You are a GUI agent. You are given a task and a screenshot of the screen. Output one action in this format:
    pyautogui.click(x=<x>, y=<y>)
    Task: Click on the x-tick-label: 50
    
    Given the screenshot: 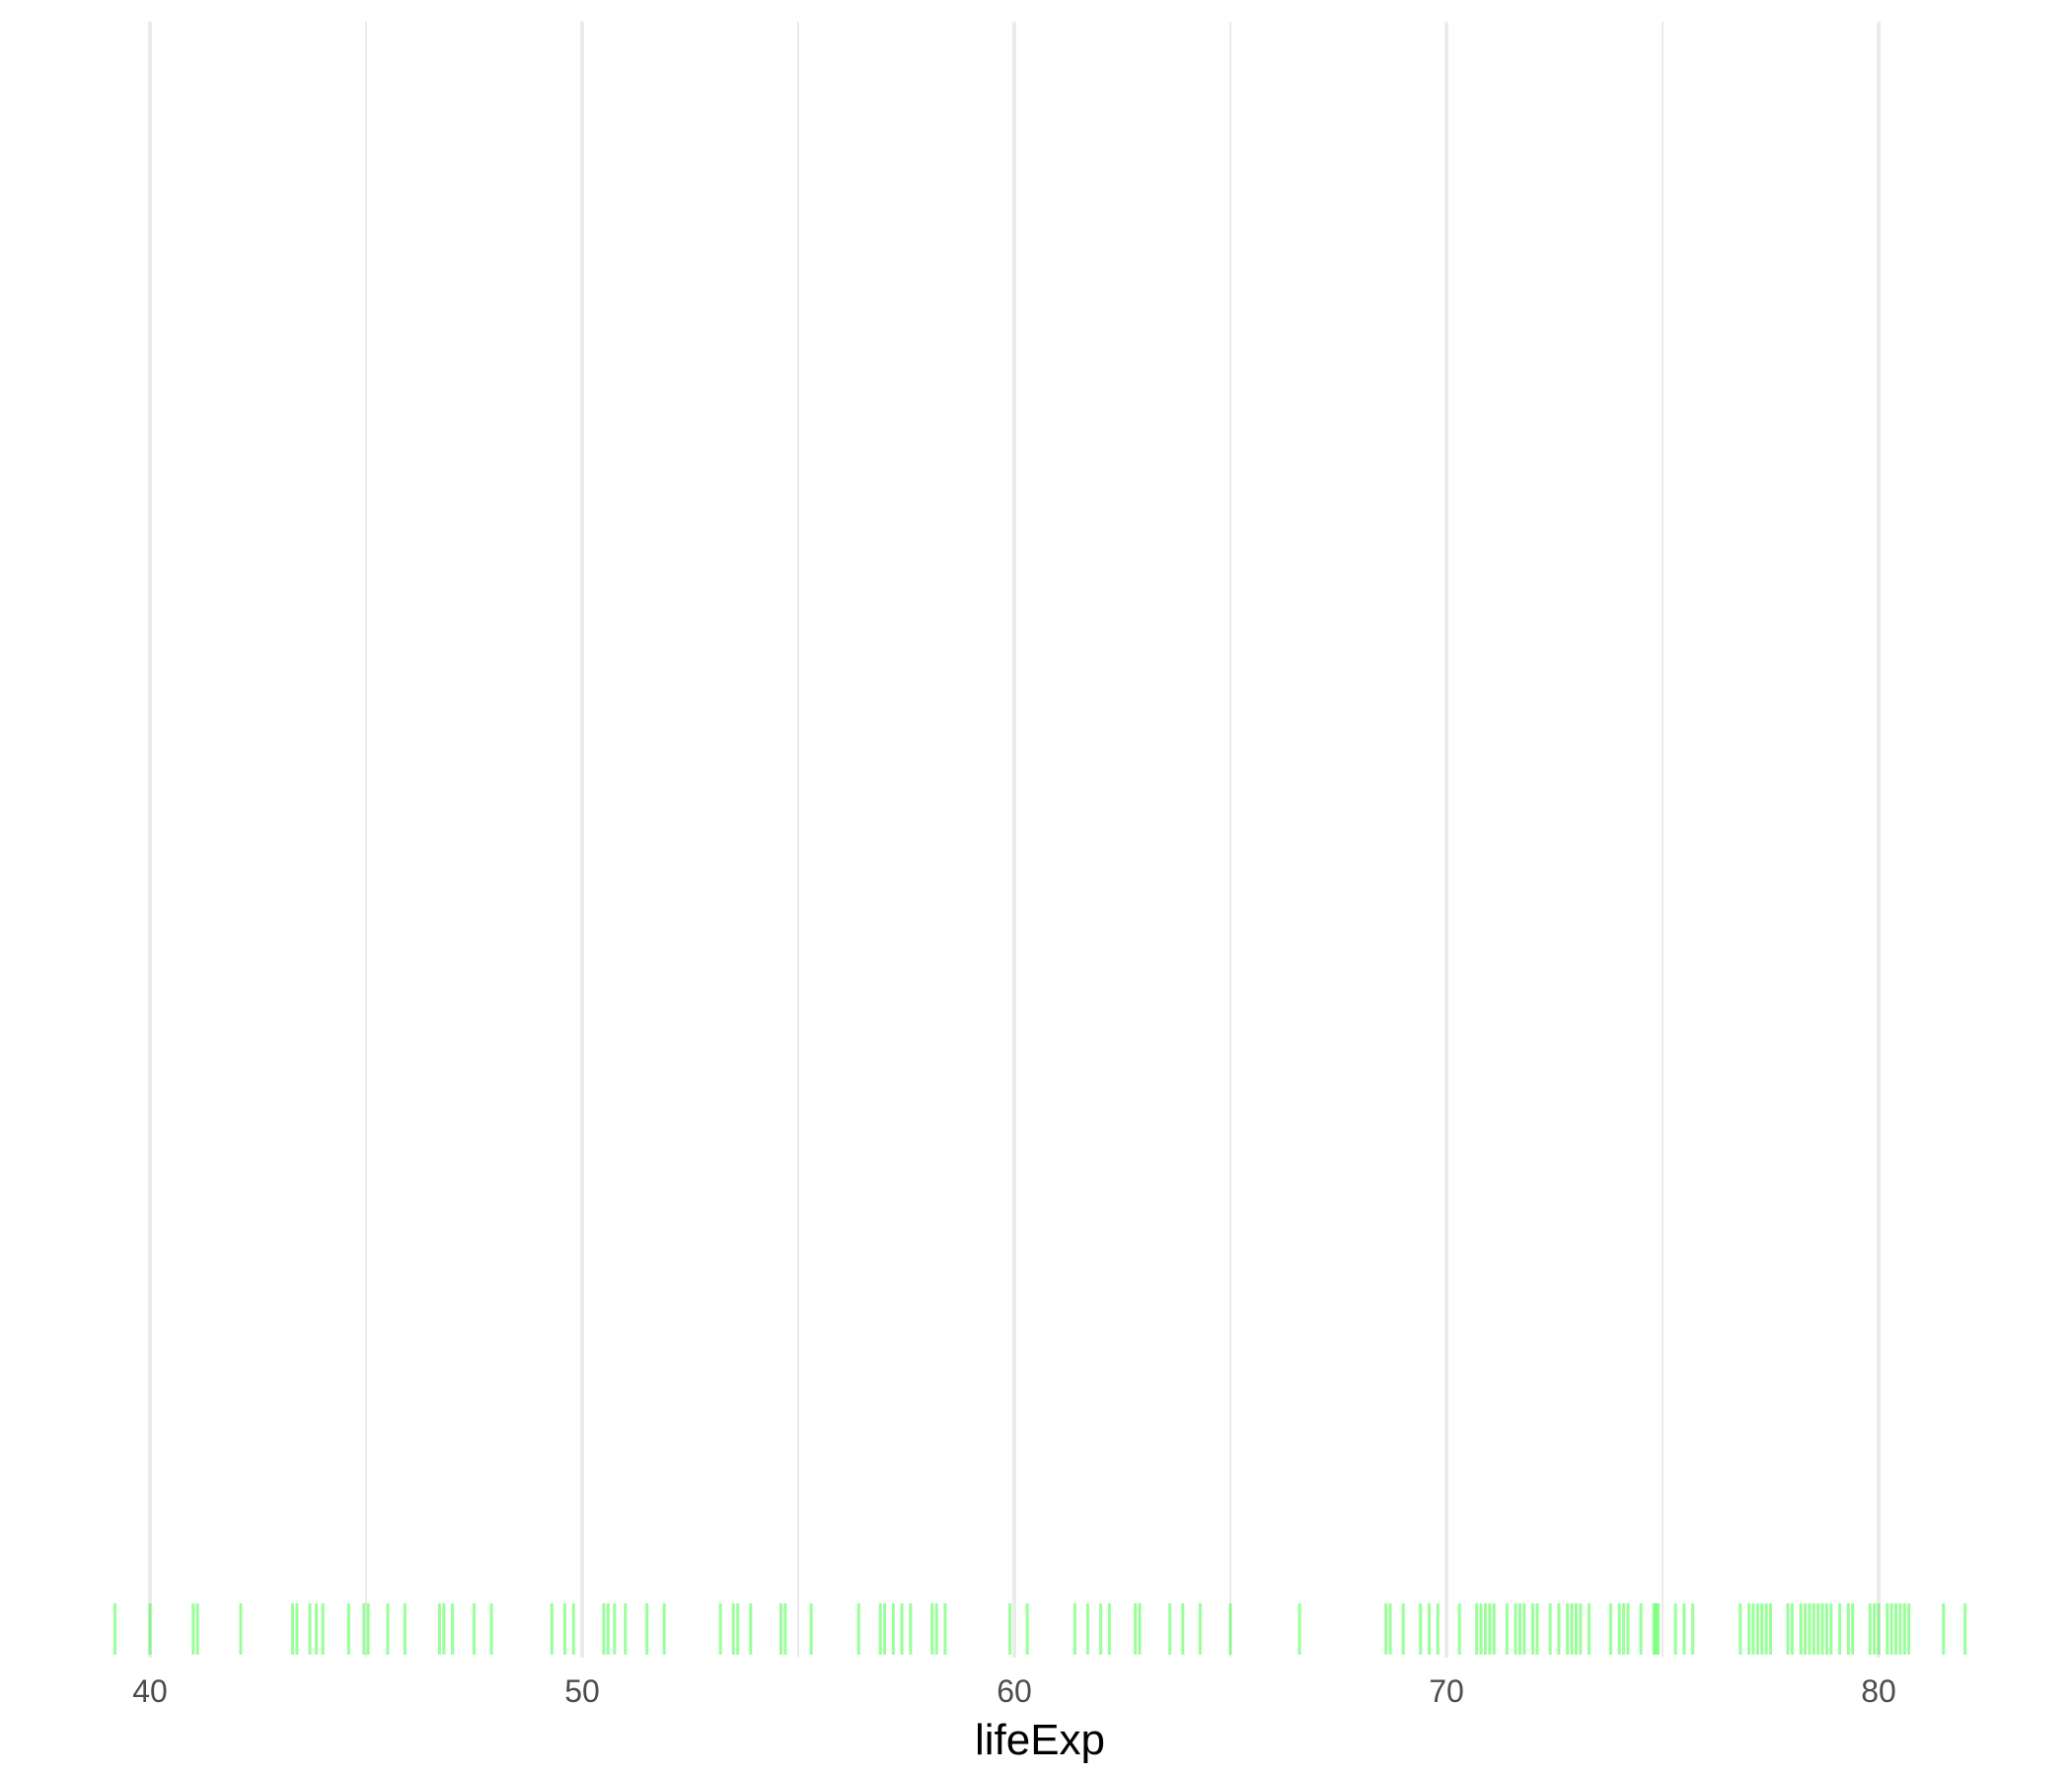 What is the action you would take?
    pyautogui.click(x=582, y=1691)
    